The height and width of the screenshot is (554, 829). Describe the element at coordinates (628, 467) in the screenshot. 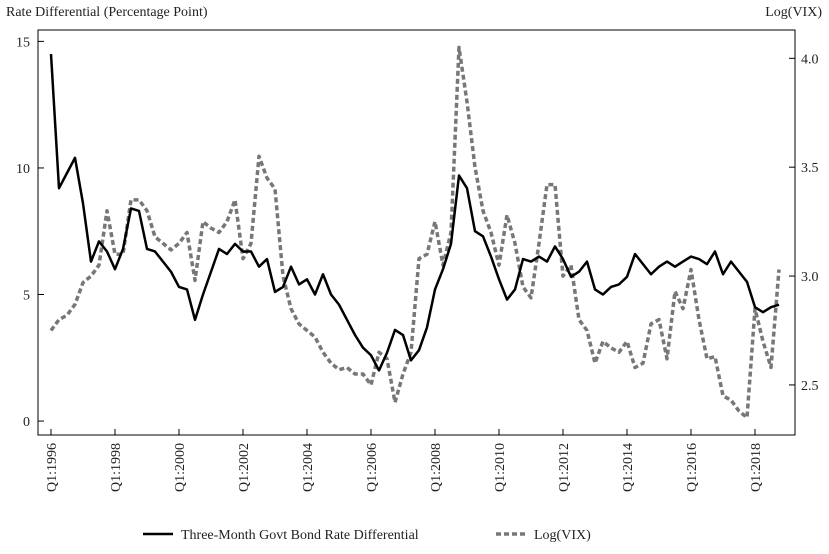

I see `x-tick-label: Q1:2014` at that location.